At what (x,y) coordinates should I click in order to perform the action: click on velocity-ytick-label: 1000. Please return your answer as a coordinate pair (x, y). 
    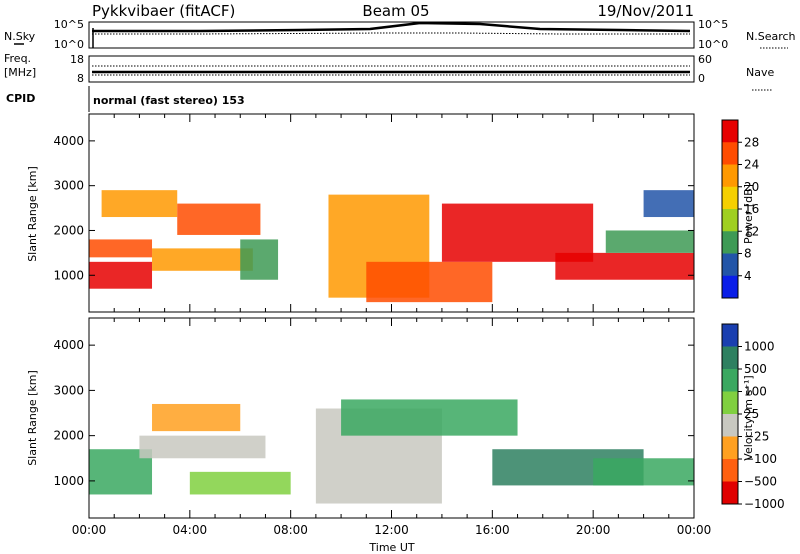
    Looking at the image, I should click on (68, 481).